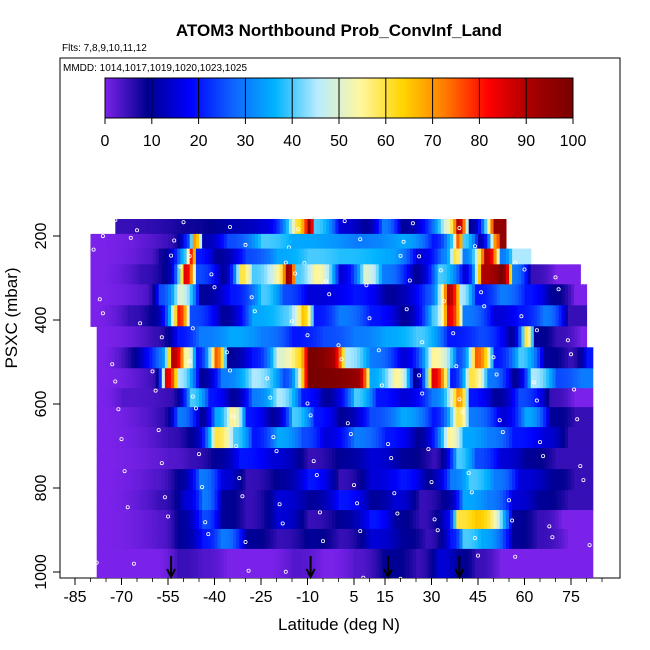 The width and height of the screenshot is (650, 650). What do you see at coordinates (152, 141) in the screenshot?
I see `colorbar-tick-label: 10` at bounding box center [152, 141].